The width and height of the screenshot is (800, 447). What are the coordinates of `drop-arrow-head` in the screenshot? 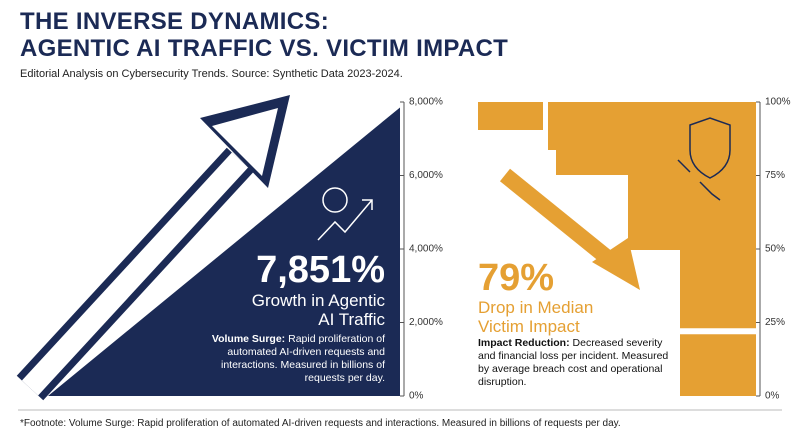 It's located at (616, 264).